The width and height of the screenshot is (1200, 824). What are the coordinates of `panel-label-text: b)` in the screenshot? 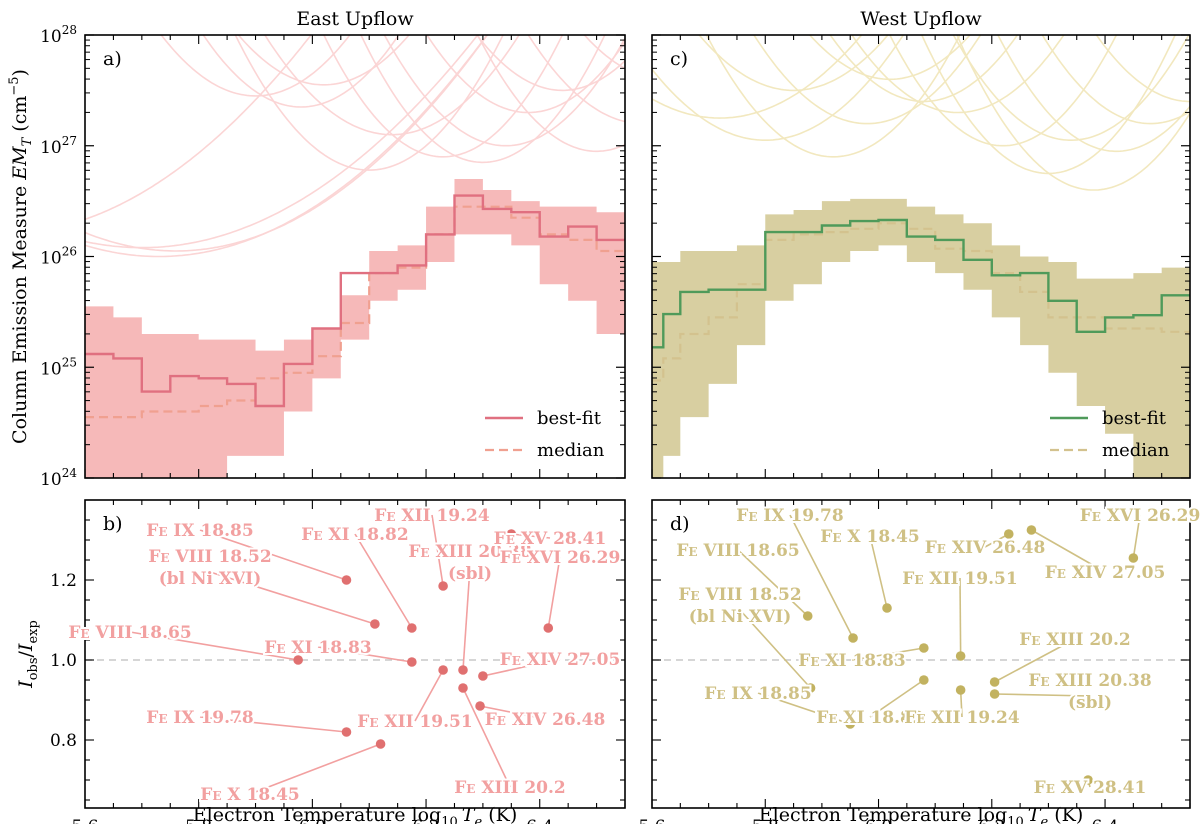 It's located at (113, 524).